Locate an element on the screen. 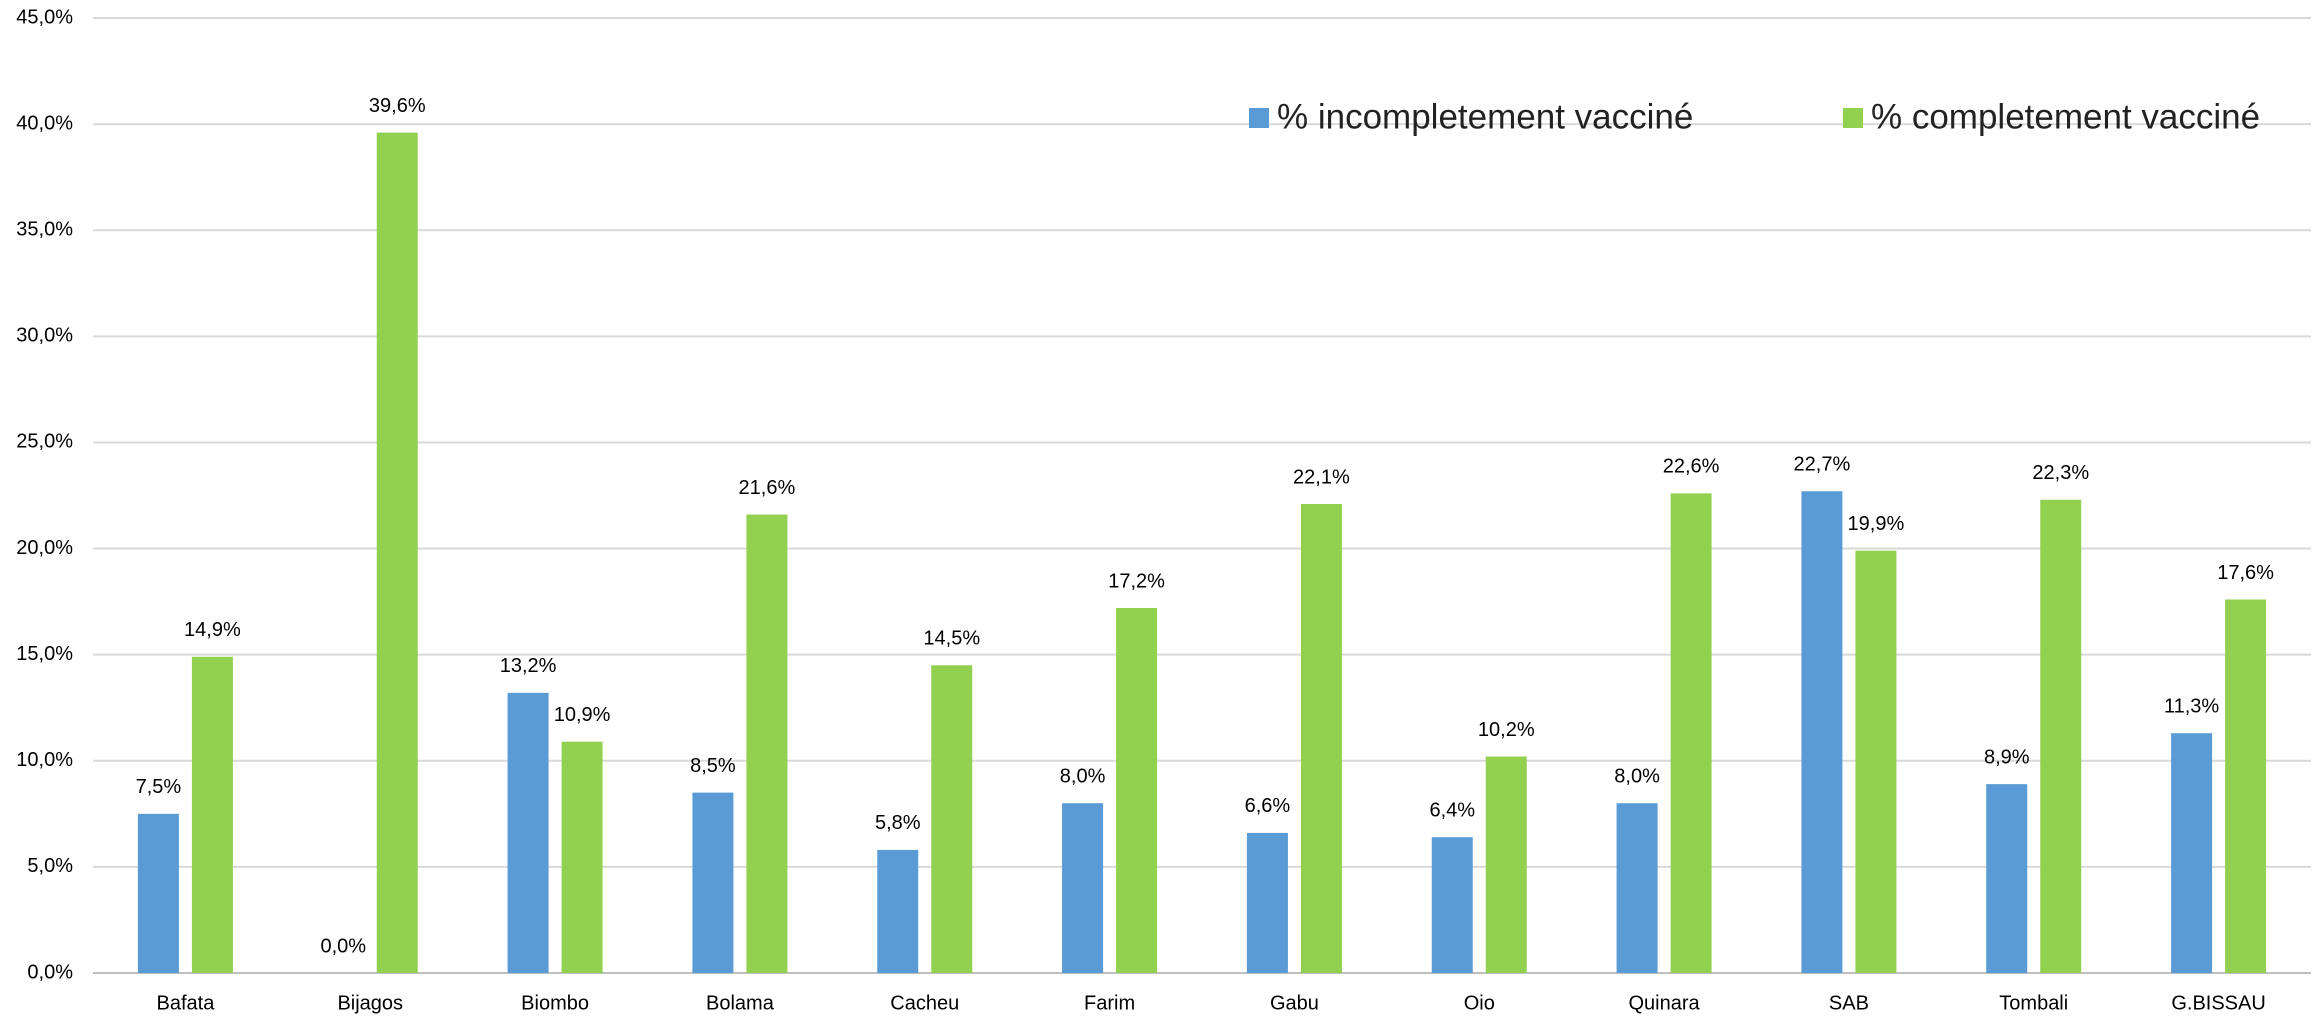 This screenshot has width=2323, height=1017. y-tick-label: 5,0% is located at coordinates (50, 866).